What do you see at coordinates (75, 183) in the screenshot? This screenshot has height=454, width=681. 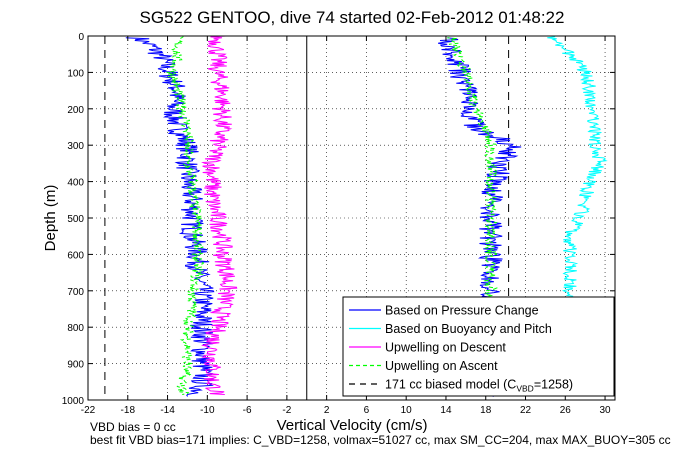 I see `y-tick-label: 400` at bounding box center [75, 183].